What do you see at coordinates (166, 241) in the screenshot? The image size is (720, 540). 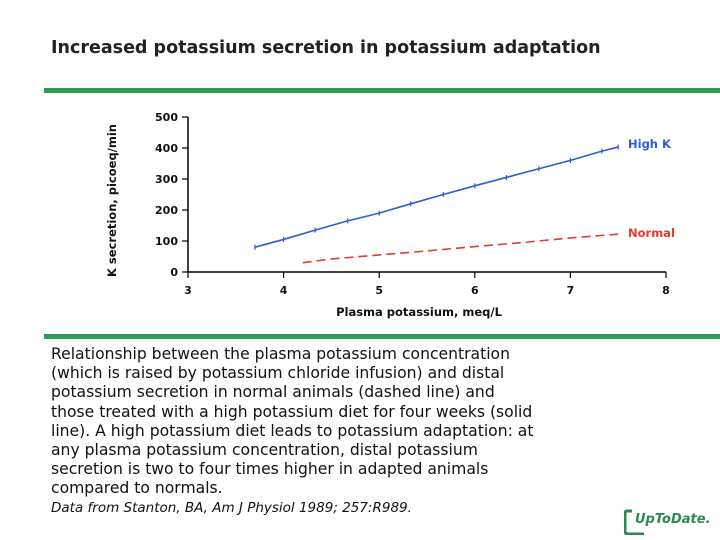 I see `y-tick-label: 100` at bounding box center [166, 241].